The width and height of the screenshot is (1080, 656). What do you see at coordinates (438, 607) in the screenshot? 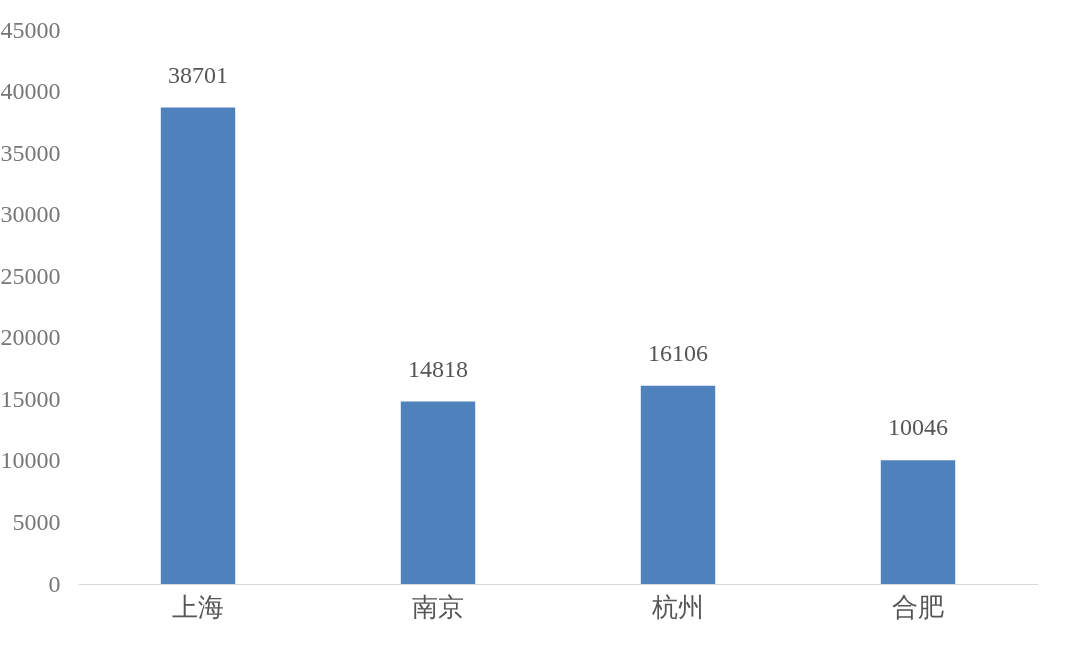
I see `x-tick-label: 南京` at bounding box center [438, 607].